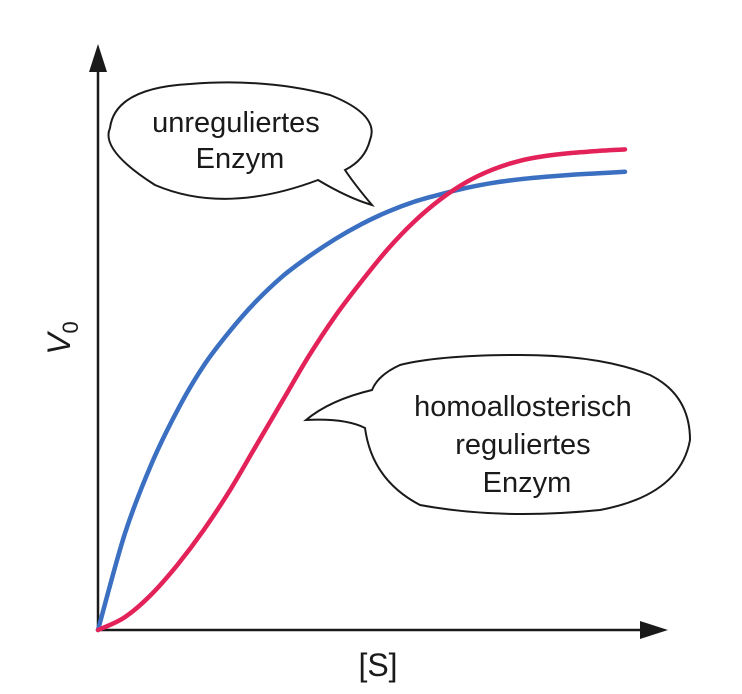 The height and width of the screenshot is (694, 742). I want to click on callout-line-2: Enzym, so click(240, 159).